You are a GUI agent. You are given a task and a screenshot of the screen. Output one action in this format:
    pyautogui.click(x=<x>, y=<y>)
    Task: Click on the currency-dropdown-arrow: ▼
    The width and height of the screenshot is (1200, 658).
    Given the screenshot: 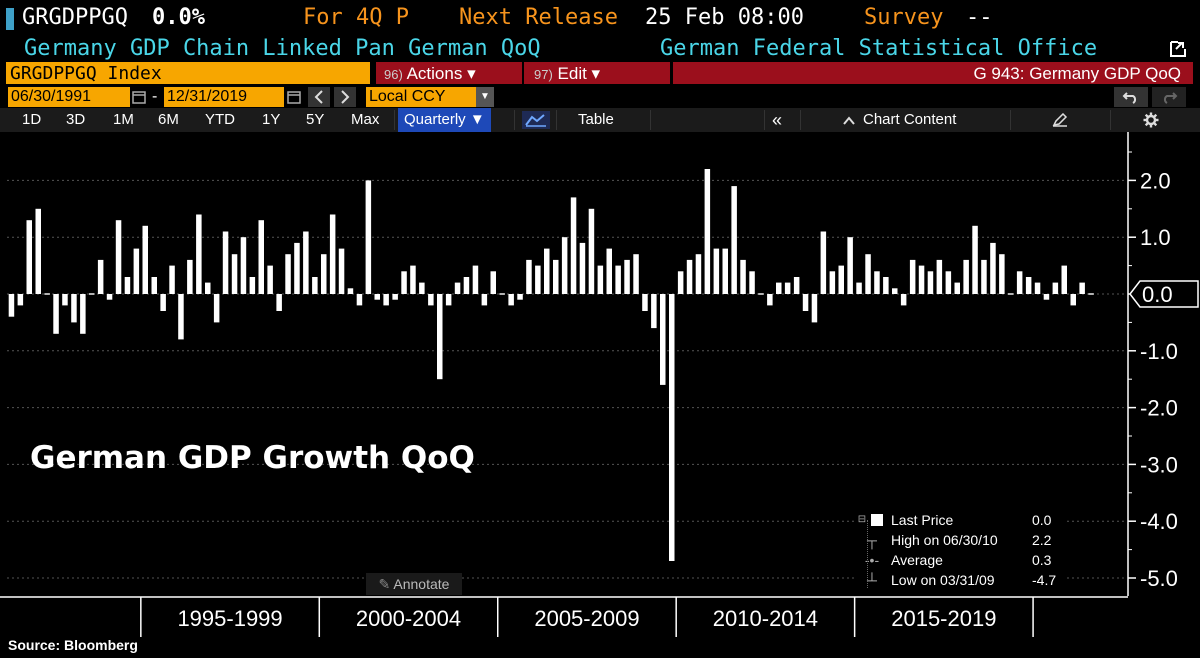 What is the action you would take?
    pyautogui.click(x=485, y=97)
    